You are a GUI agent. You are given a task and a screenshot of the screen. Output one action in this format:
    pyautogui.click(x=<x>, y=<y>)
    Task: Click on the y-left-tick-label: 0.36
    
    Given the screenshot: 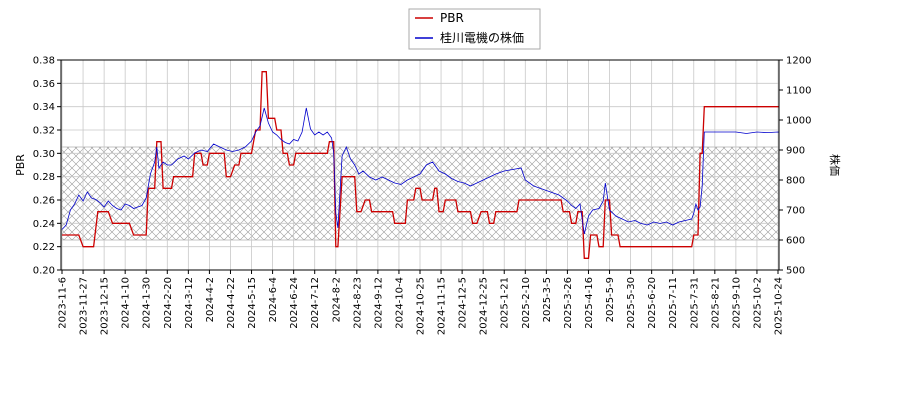 What is the action you would take?
    pyautogui.click(x=44, y=84)
    